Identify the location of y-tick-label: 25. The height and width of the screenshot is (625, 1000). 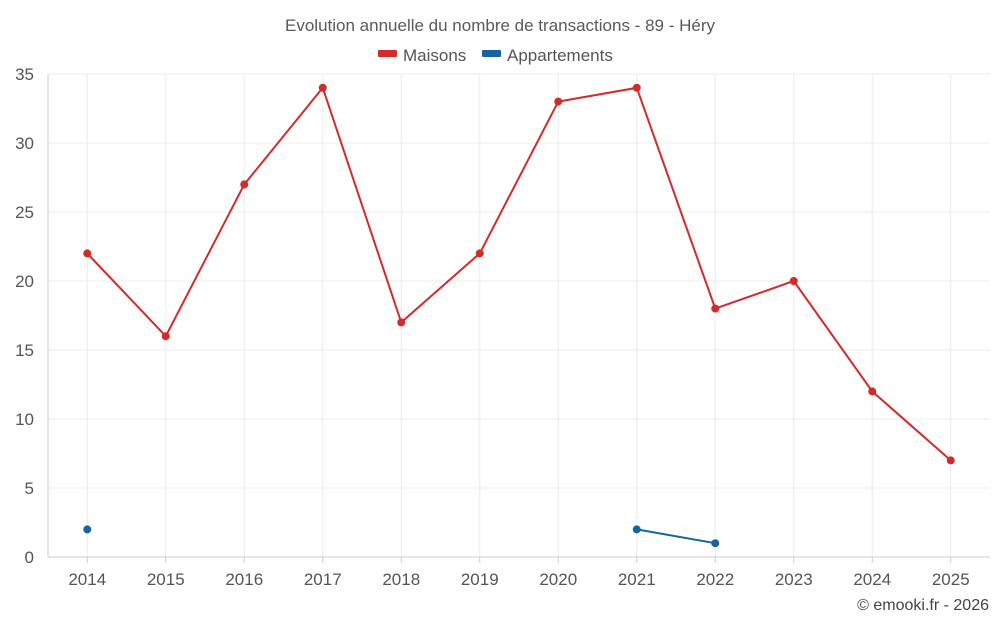
(24, 212).